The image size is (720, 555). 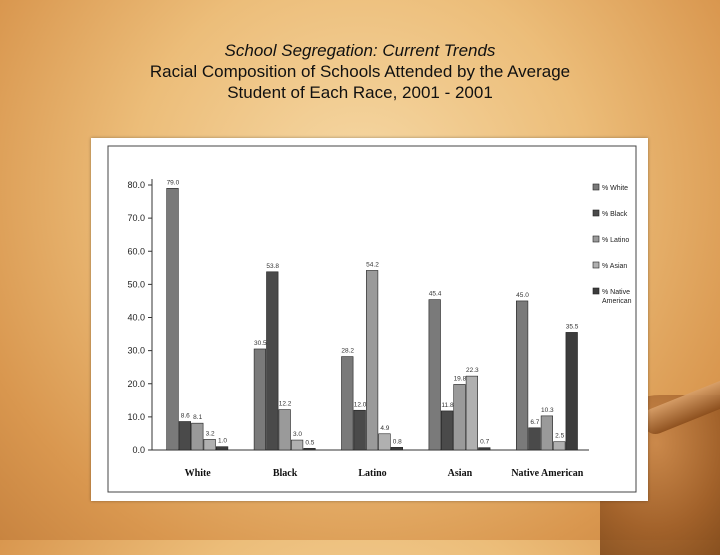 I want to click on x-tick-label: Latino, so click(x=372, y=473).